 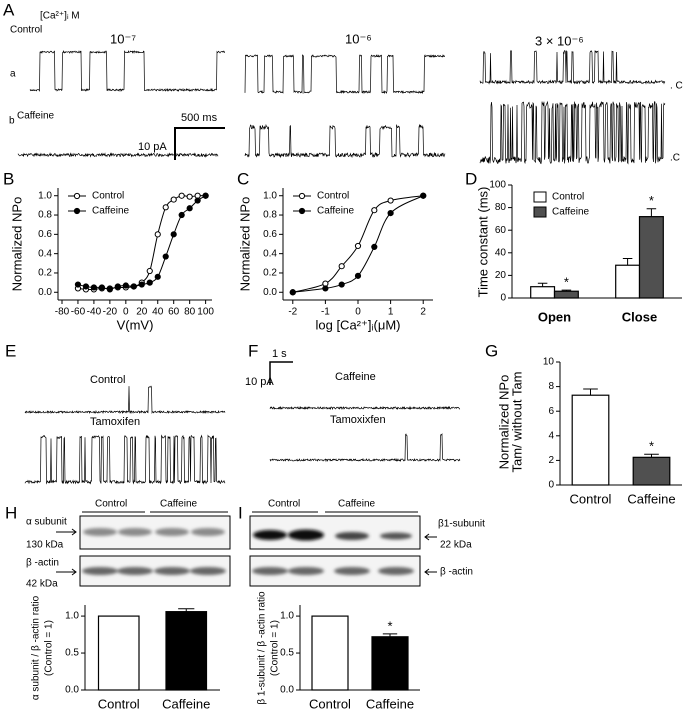 What do you see at coordinates (60, 16) in the screenshot?
I see `unit-label: [Ca²⁺]ᵢ M` at bounding box center [60, 16].